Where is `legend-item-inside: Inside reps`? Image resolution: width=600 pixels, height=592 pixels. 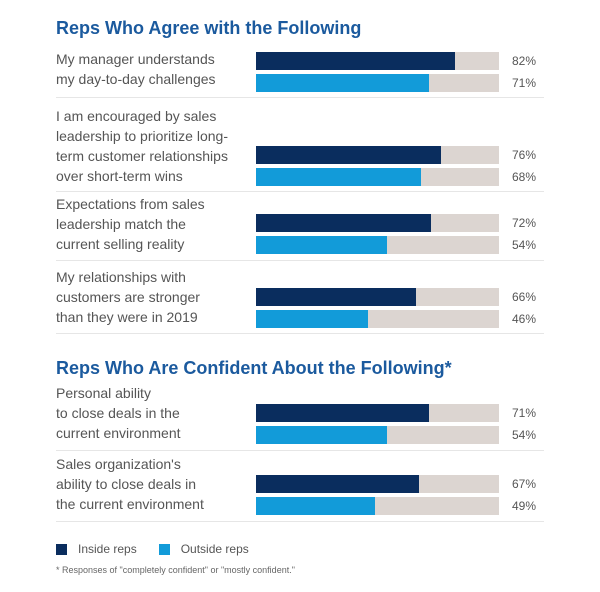
legend-item-inside: Inside reps is located at coordinates (96, 549).